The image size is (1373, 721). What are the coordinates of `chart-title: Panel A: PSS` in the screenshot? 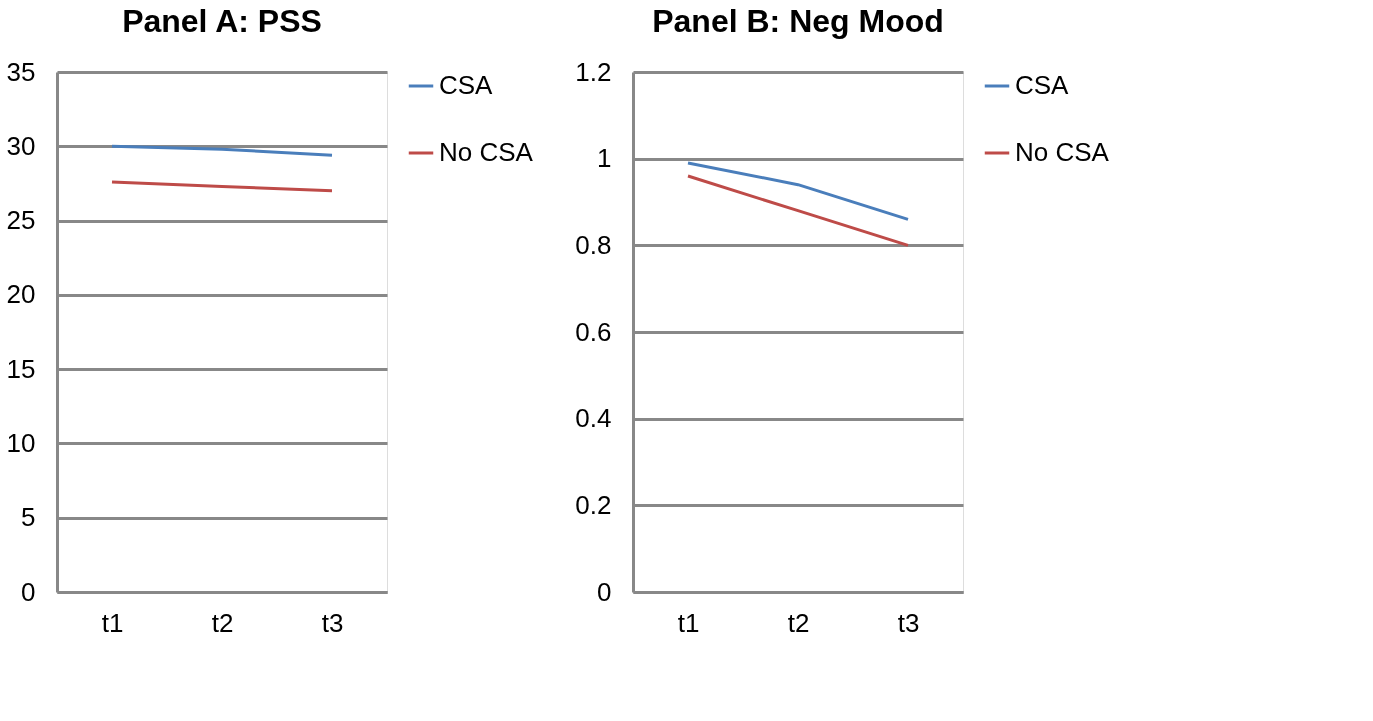 It's located at (222, 21).